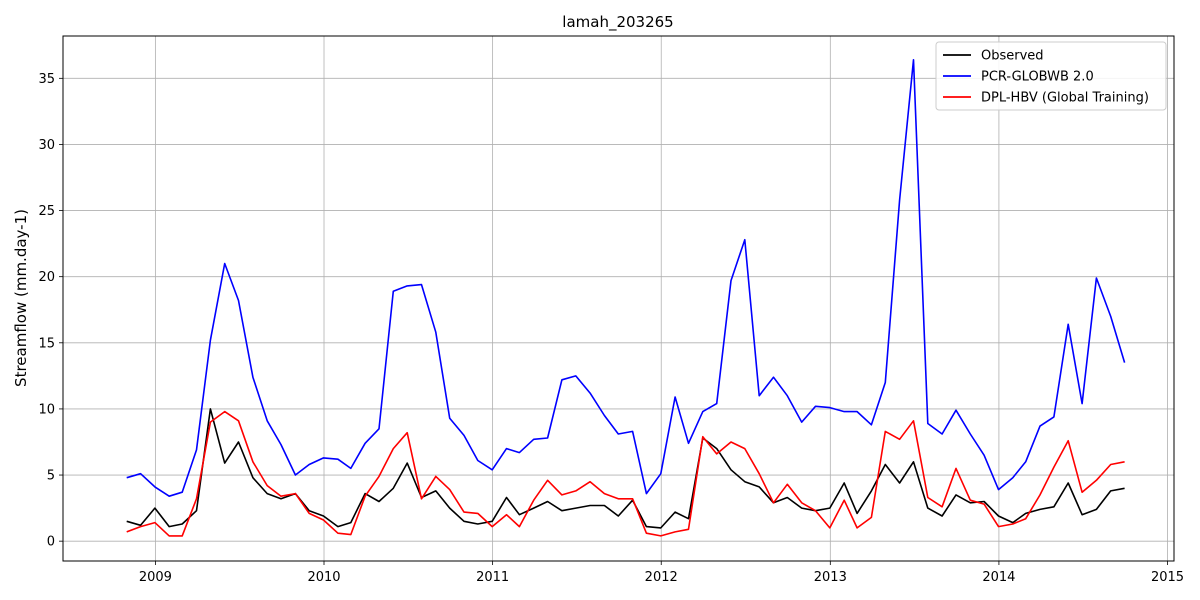 This screenshot has height=600, width=1200. What do you see at coordinates (1167, 577) in the screenshot?
I see `x-tick-label: 2015` at bounding box center [1167, 577].